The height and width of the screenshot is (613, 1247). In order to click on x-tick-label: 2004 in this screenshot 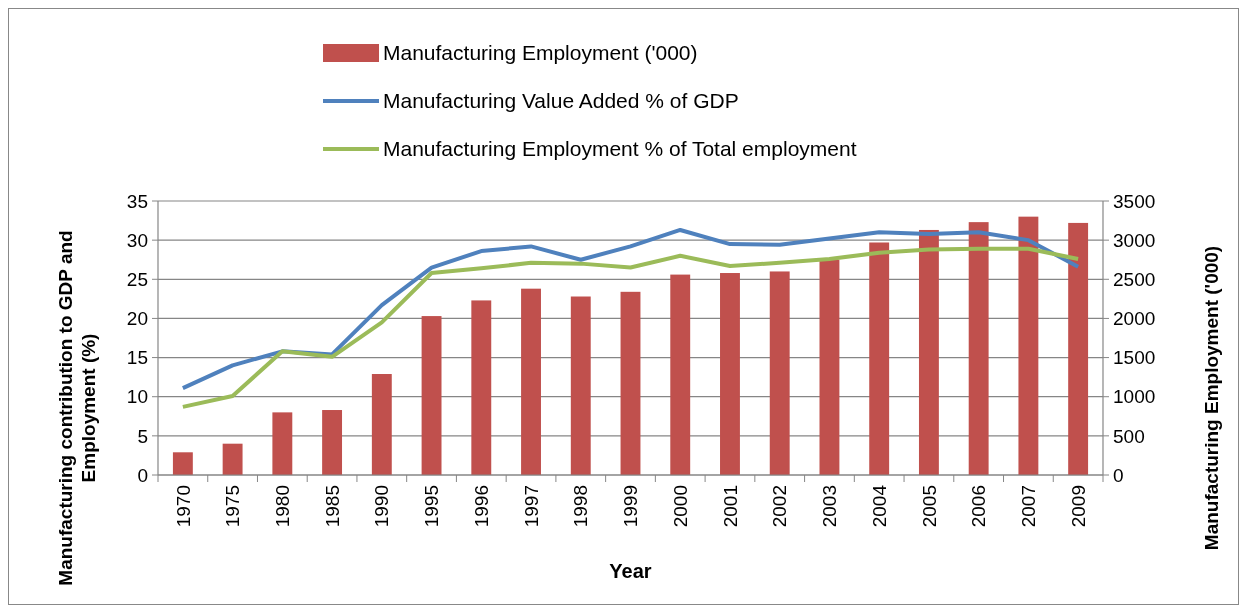, I will do `click(879, 506)`.